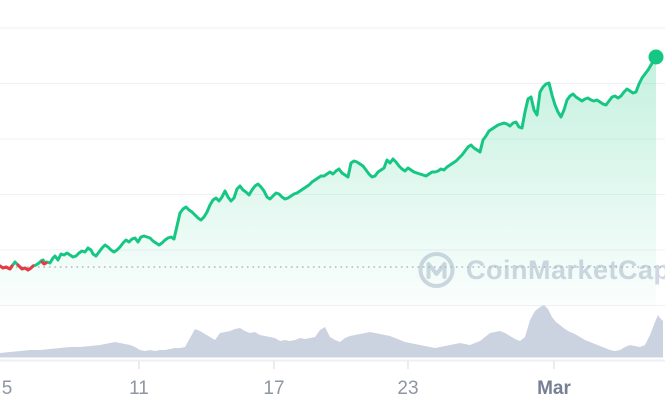 This screenshot has width=665, height=409. I want to click on x-axis-label-17: 17, so click(274, 388).